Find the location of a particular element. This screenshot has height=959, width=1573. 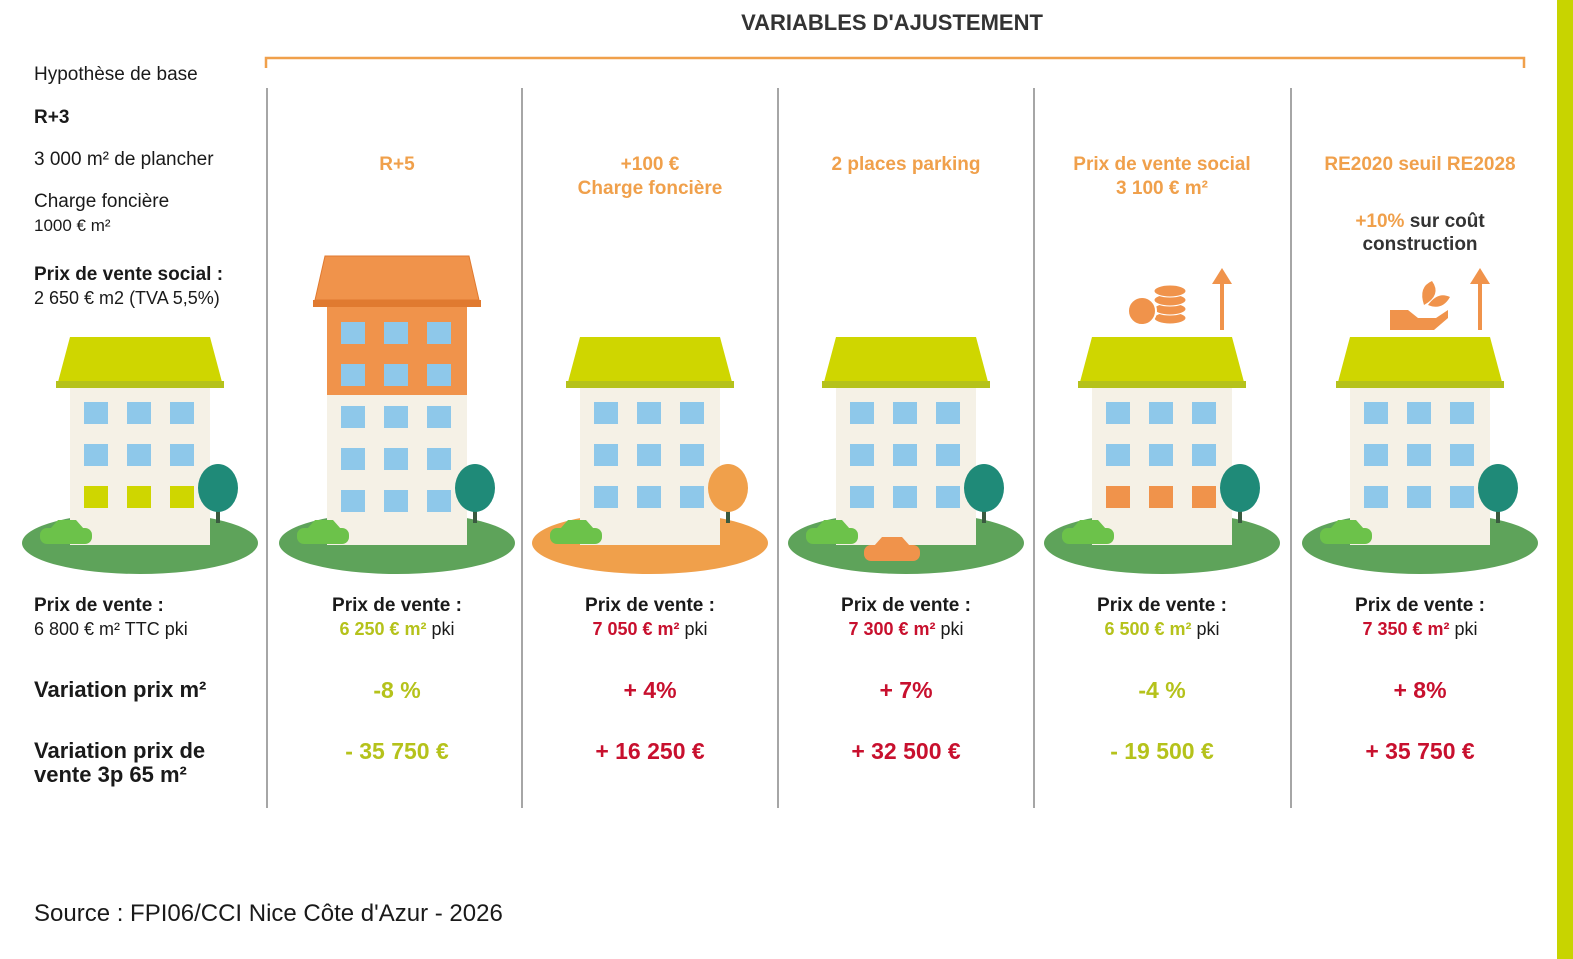

variation-sale: + 32 500 € is located at coordinates (906, 751).